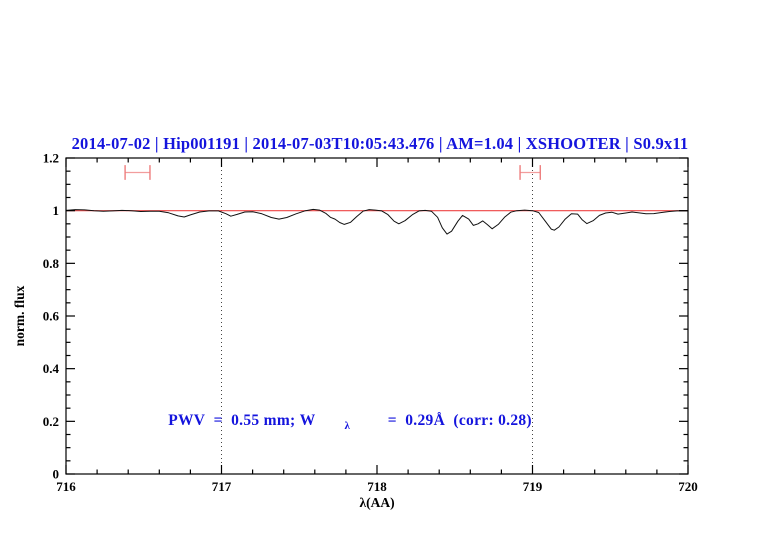 The height and width of the screenshot is (542, 782). Describe the element at coordinates (376, 200) in the screenshot. I see `data-series-layer` at that location.